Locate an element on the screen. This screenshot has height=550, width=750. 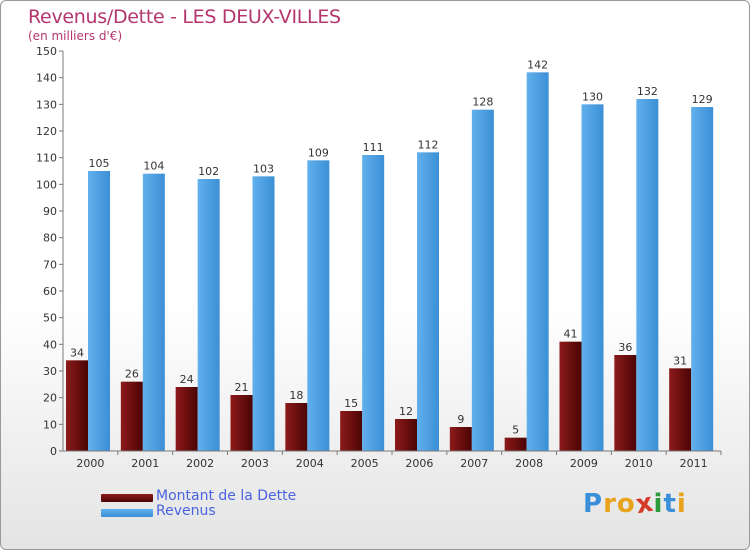
y-tick-label: 100 is located at coordinates (46, 184).